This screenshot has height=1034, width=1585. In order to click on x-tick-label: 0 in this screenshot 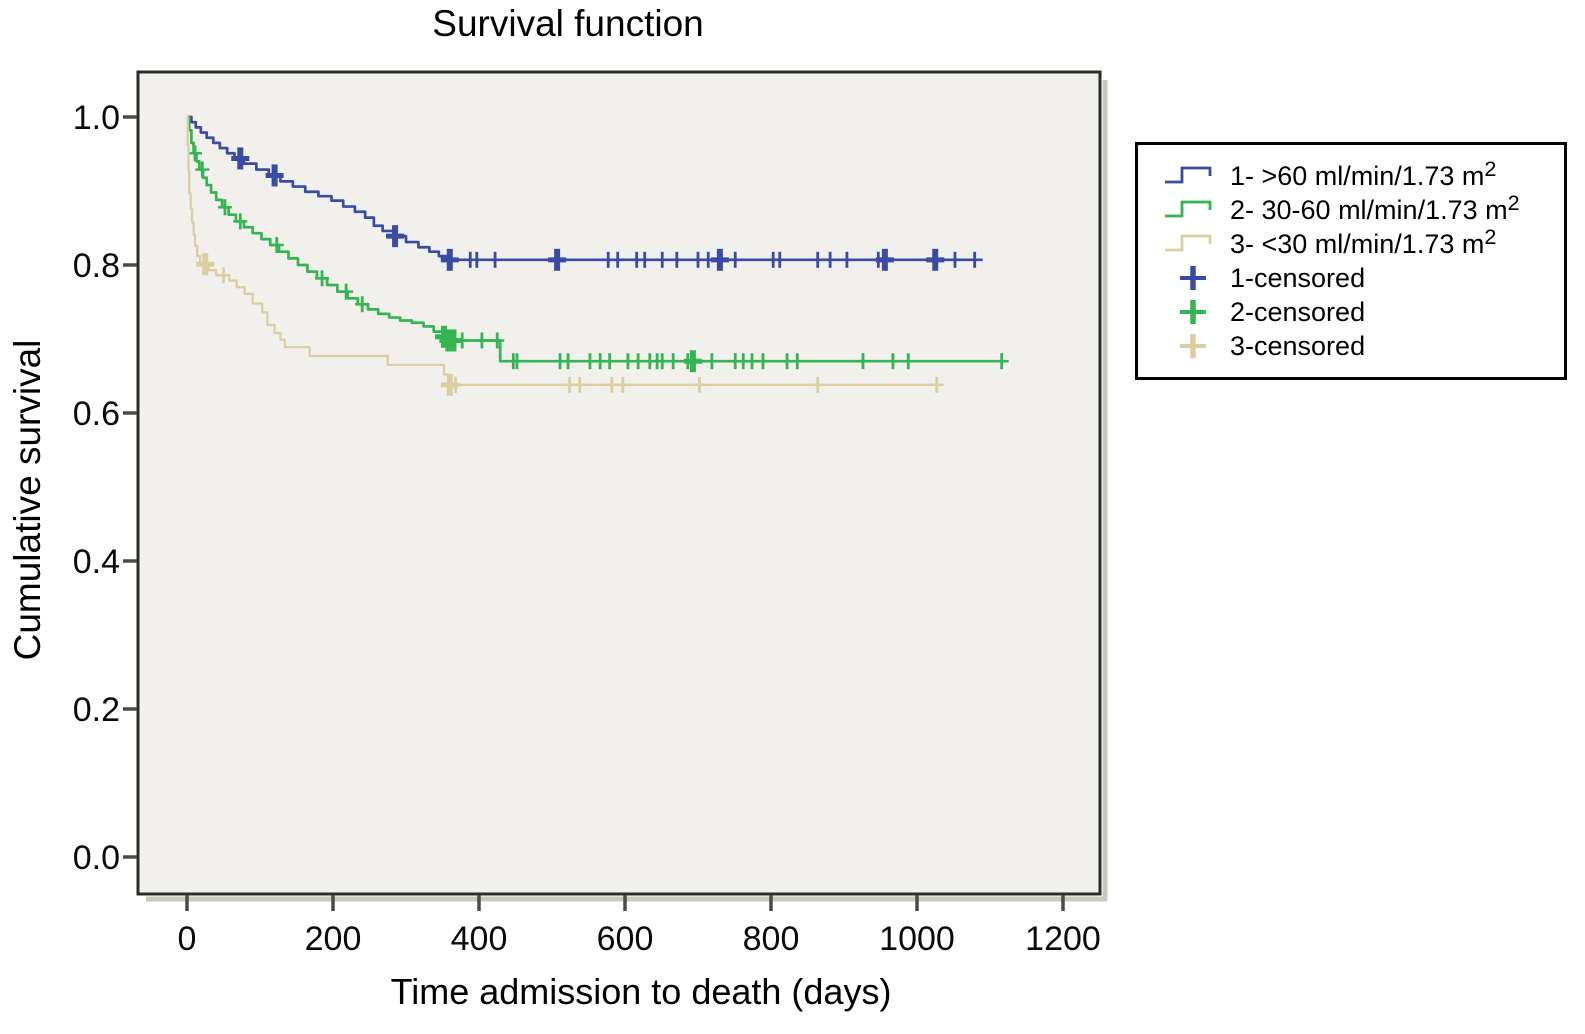, I will do `click(187, 939)`.